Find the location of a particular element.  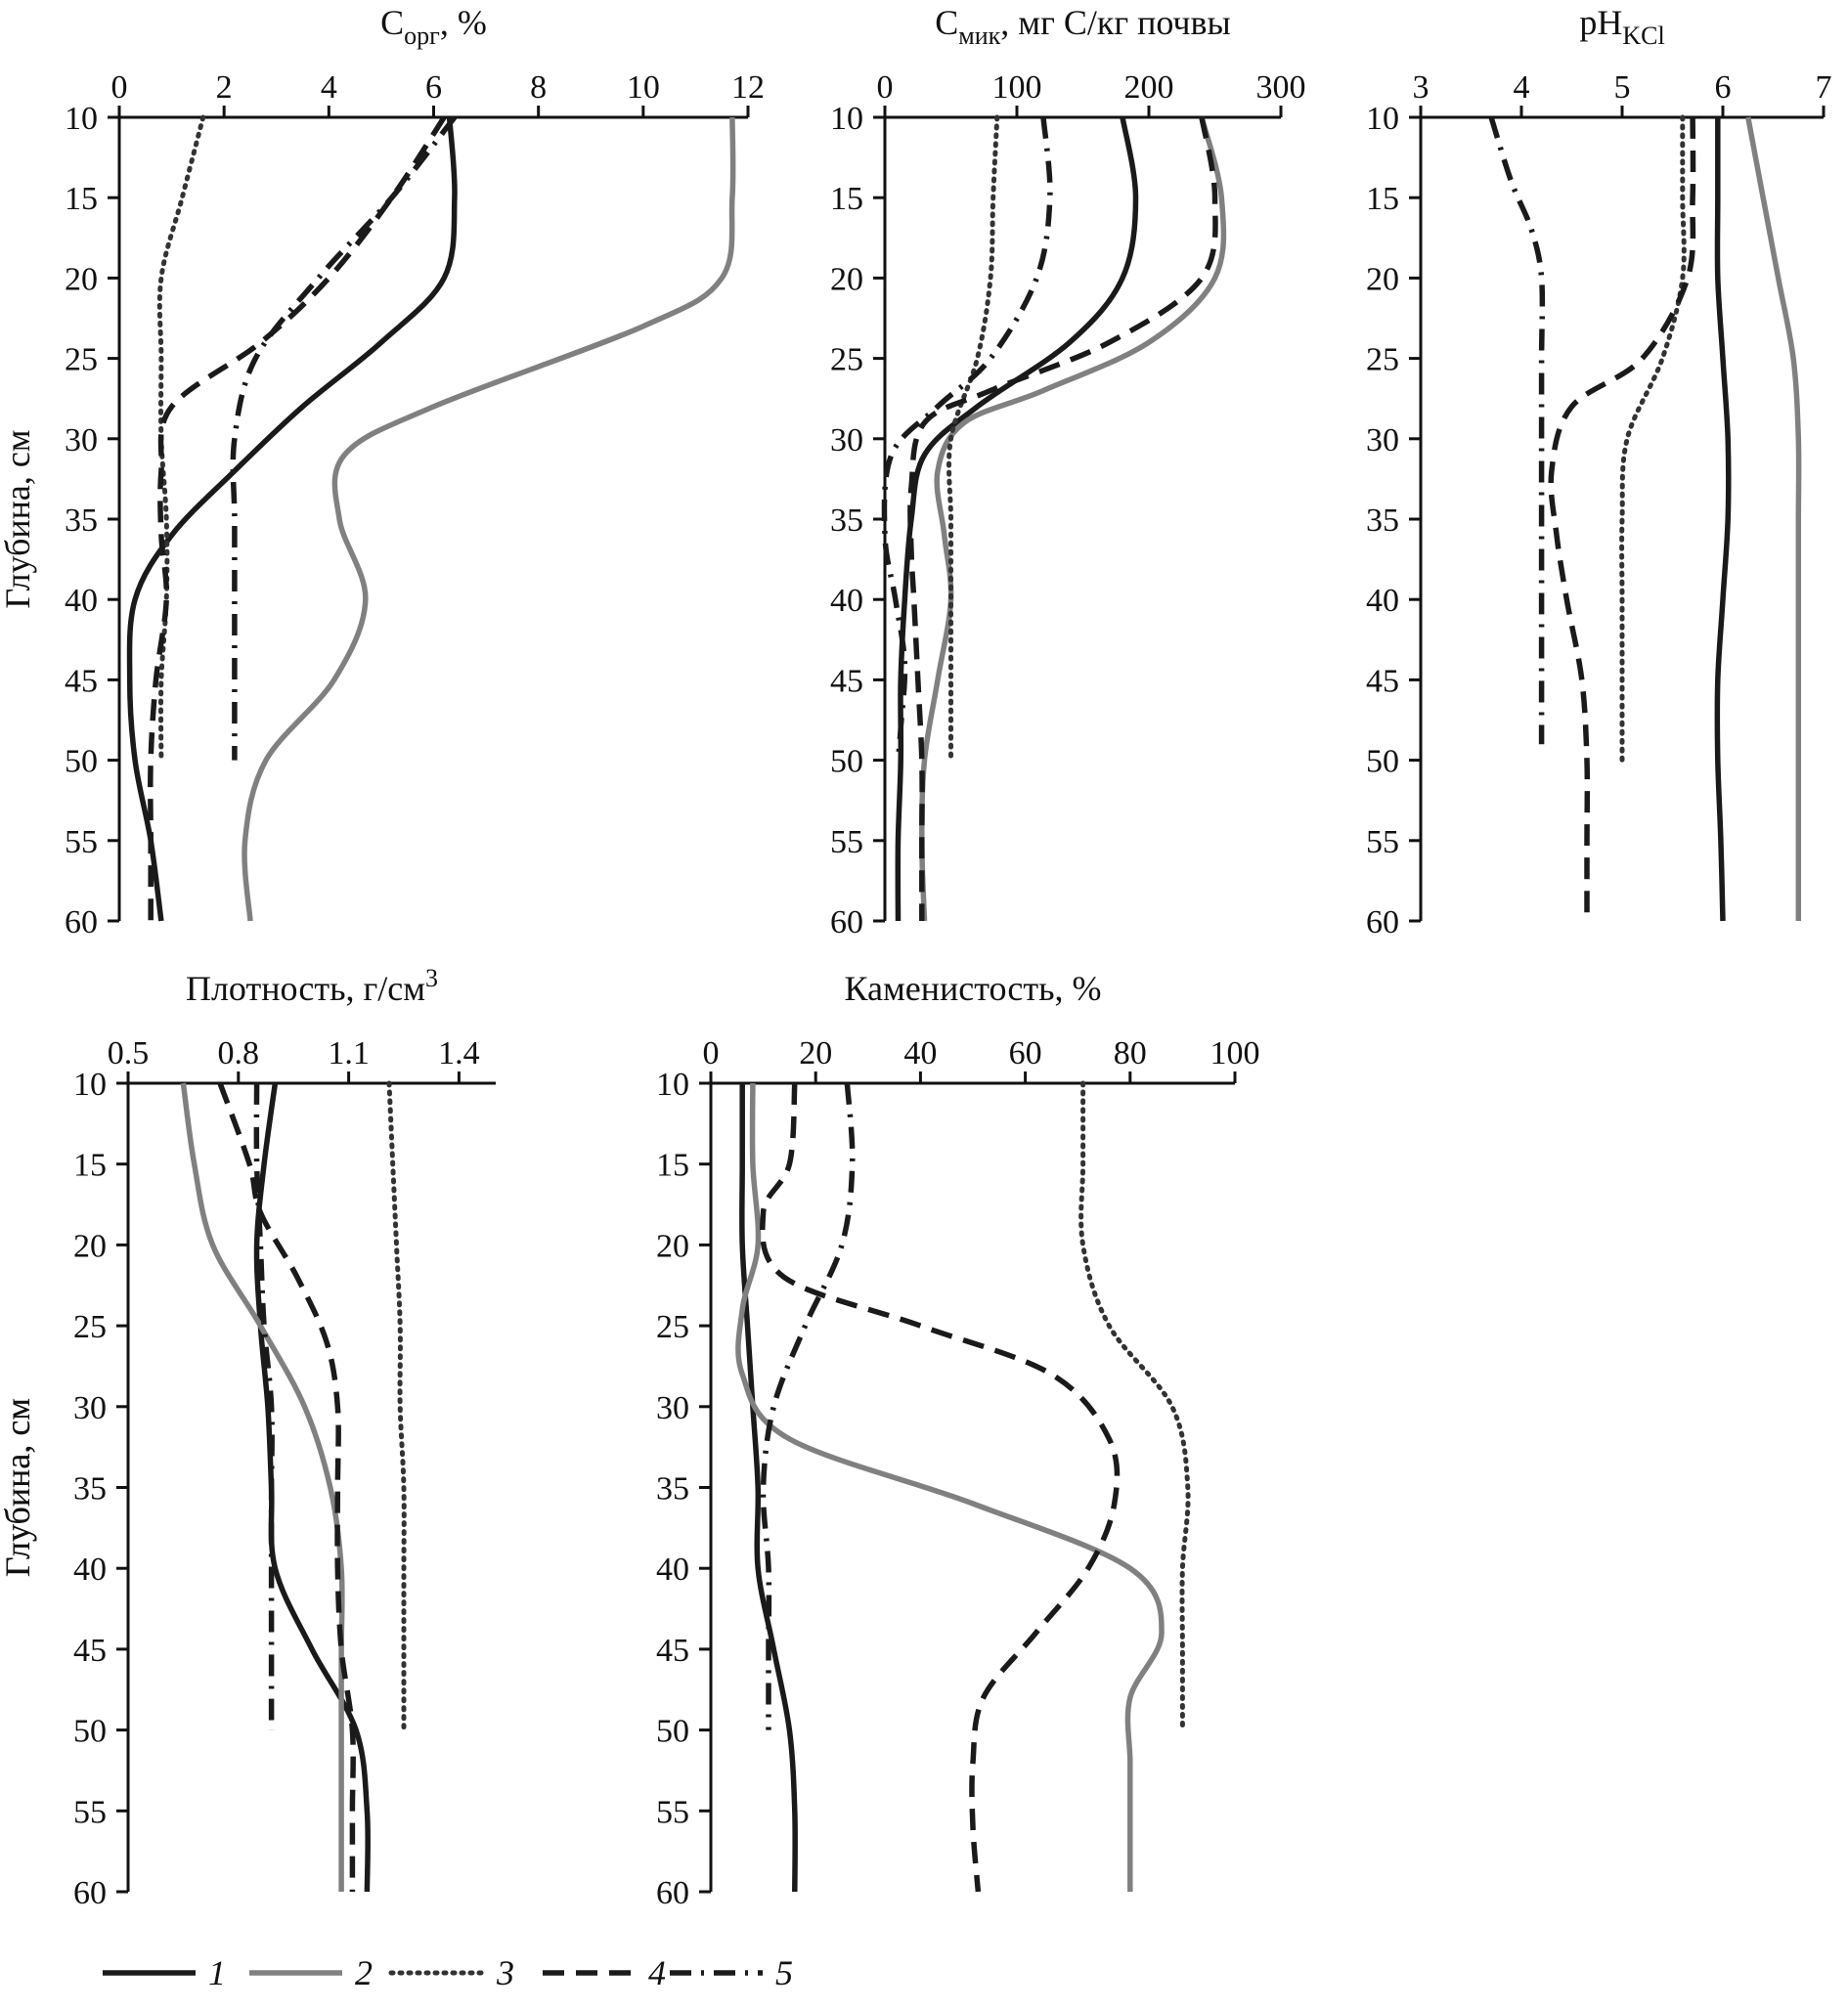

legend-label-3: 3 is located at coordinates (505, 1972).